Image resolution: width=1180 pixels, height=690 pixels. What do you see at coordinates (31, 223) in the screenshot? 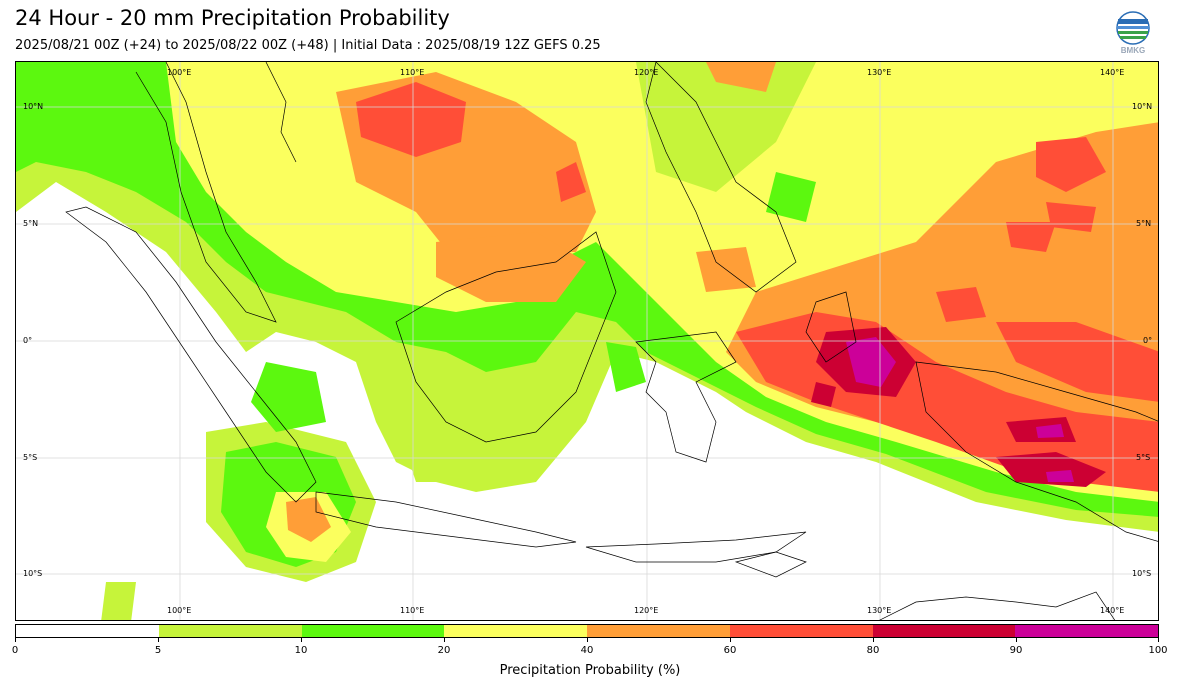
I see `lat-label-left-5n: 5°N` at bounding box center [31, 223].